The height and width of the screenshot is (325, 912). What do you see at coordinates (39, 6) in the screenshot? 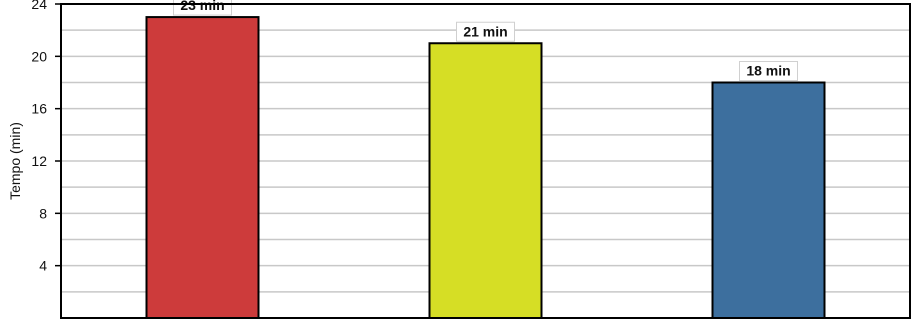
I see `y-tick-label: 24` at bounding box center [39, 6].